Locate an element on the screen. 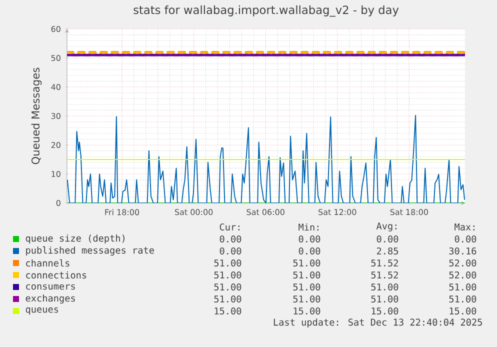 The width and height of the screenshot is (497, 347). y-tick-label: 20 is located at coordinates (55, 145).